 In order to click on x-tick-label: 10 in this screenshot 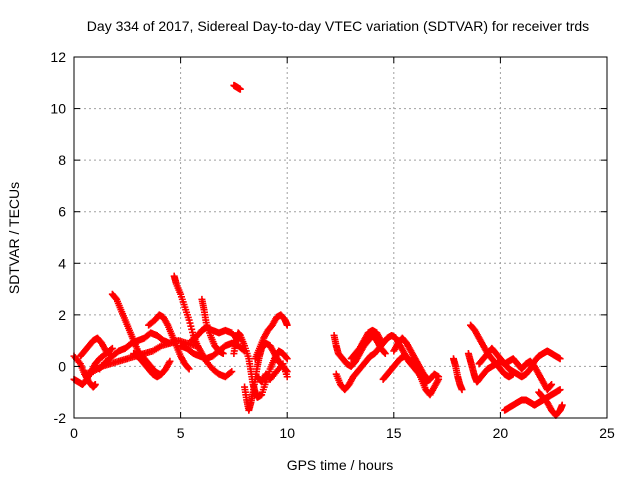, I will do `click(287, 433)`.